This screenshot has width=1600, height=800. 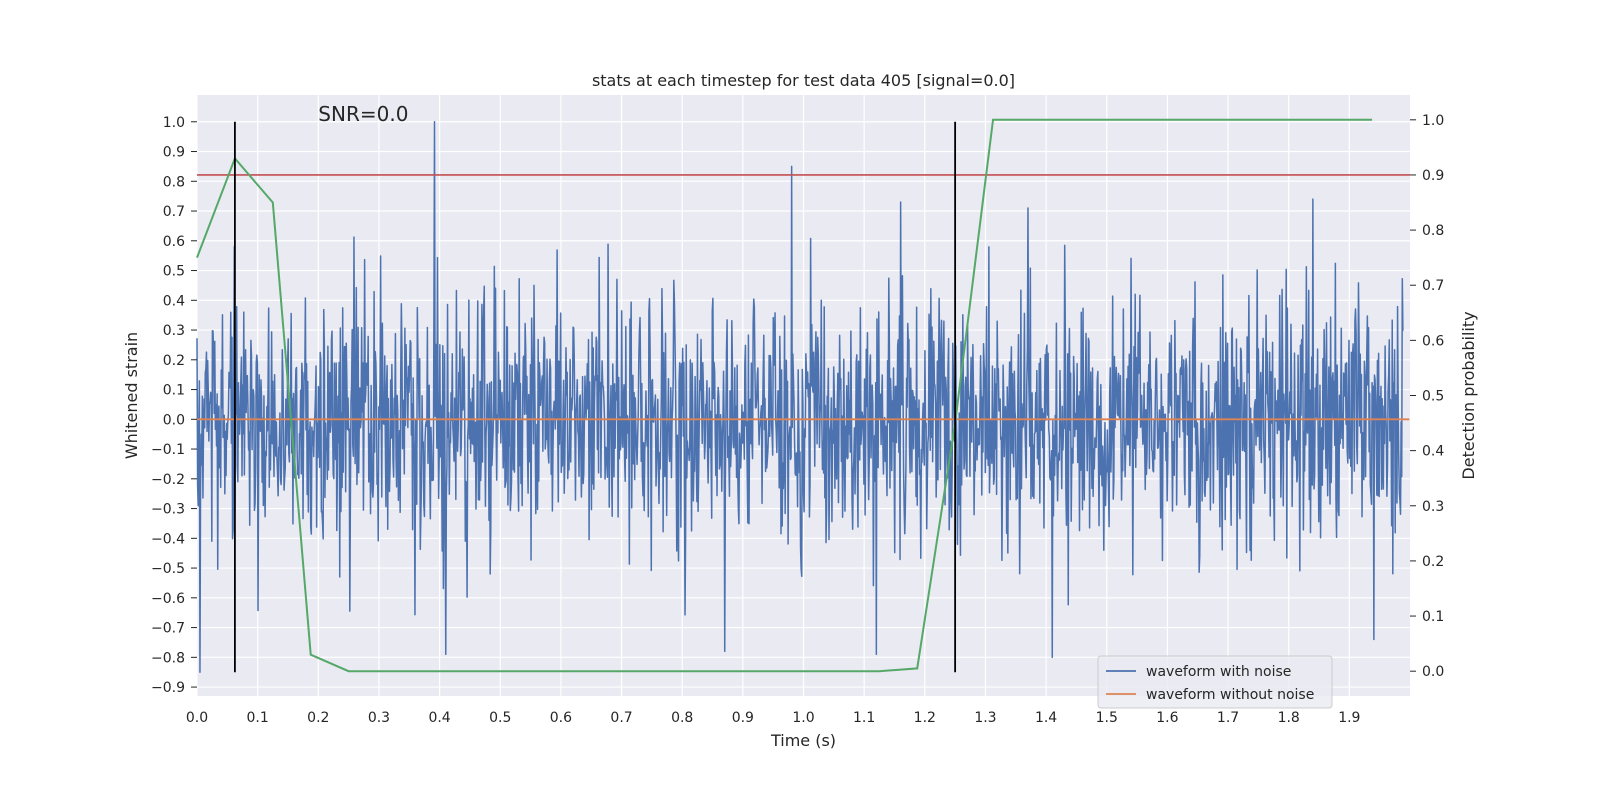 What do you see at coordinates (682, 718) in the screenshot?
I see `x-tick-label: 0.8` at bounding box center [682, 718].